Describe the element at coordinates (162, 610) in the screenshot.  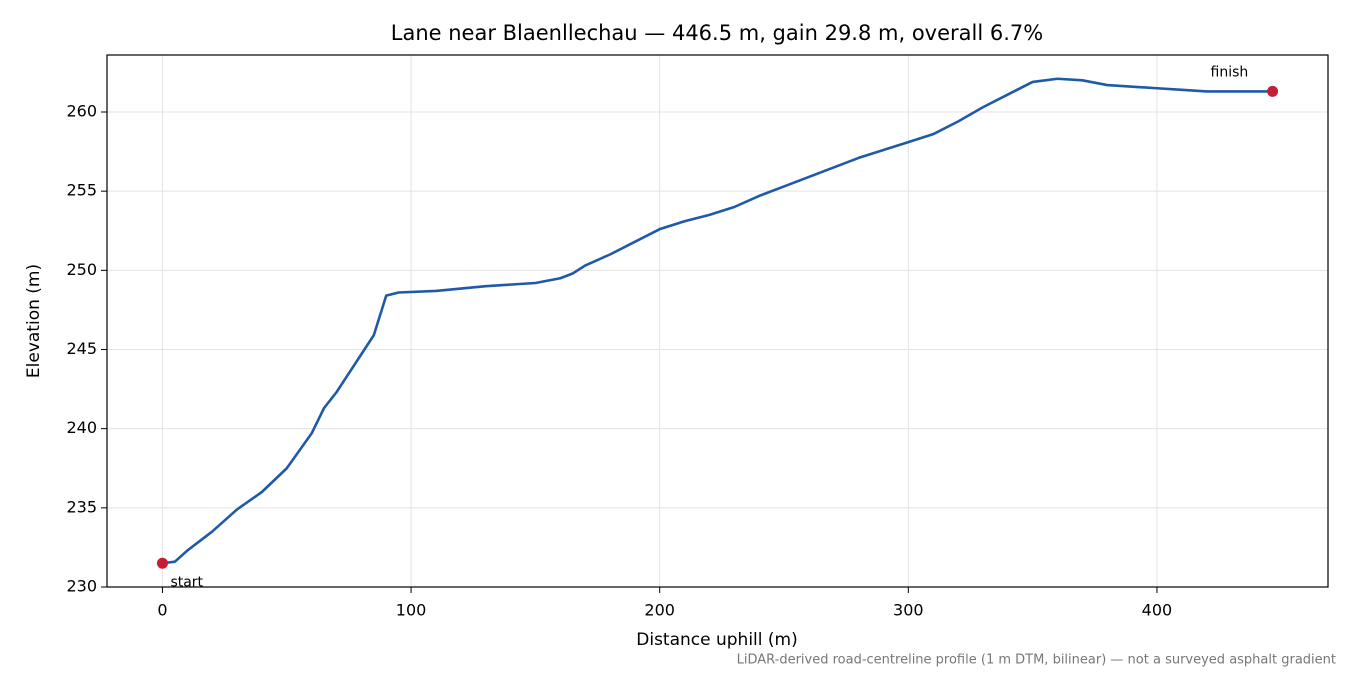
I see `x-tick-label: 0` at that location.